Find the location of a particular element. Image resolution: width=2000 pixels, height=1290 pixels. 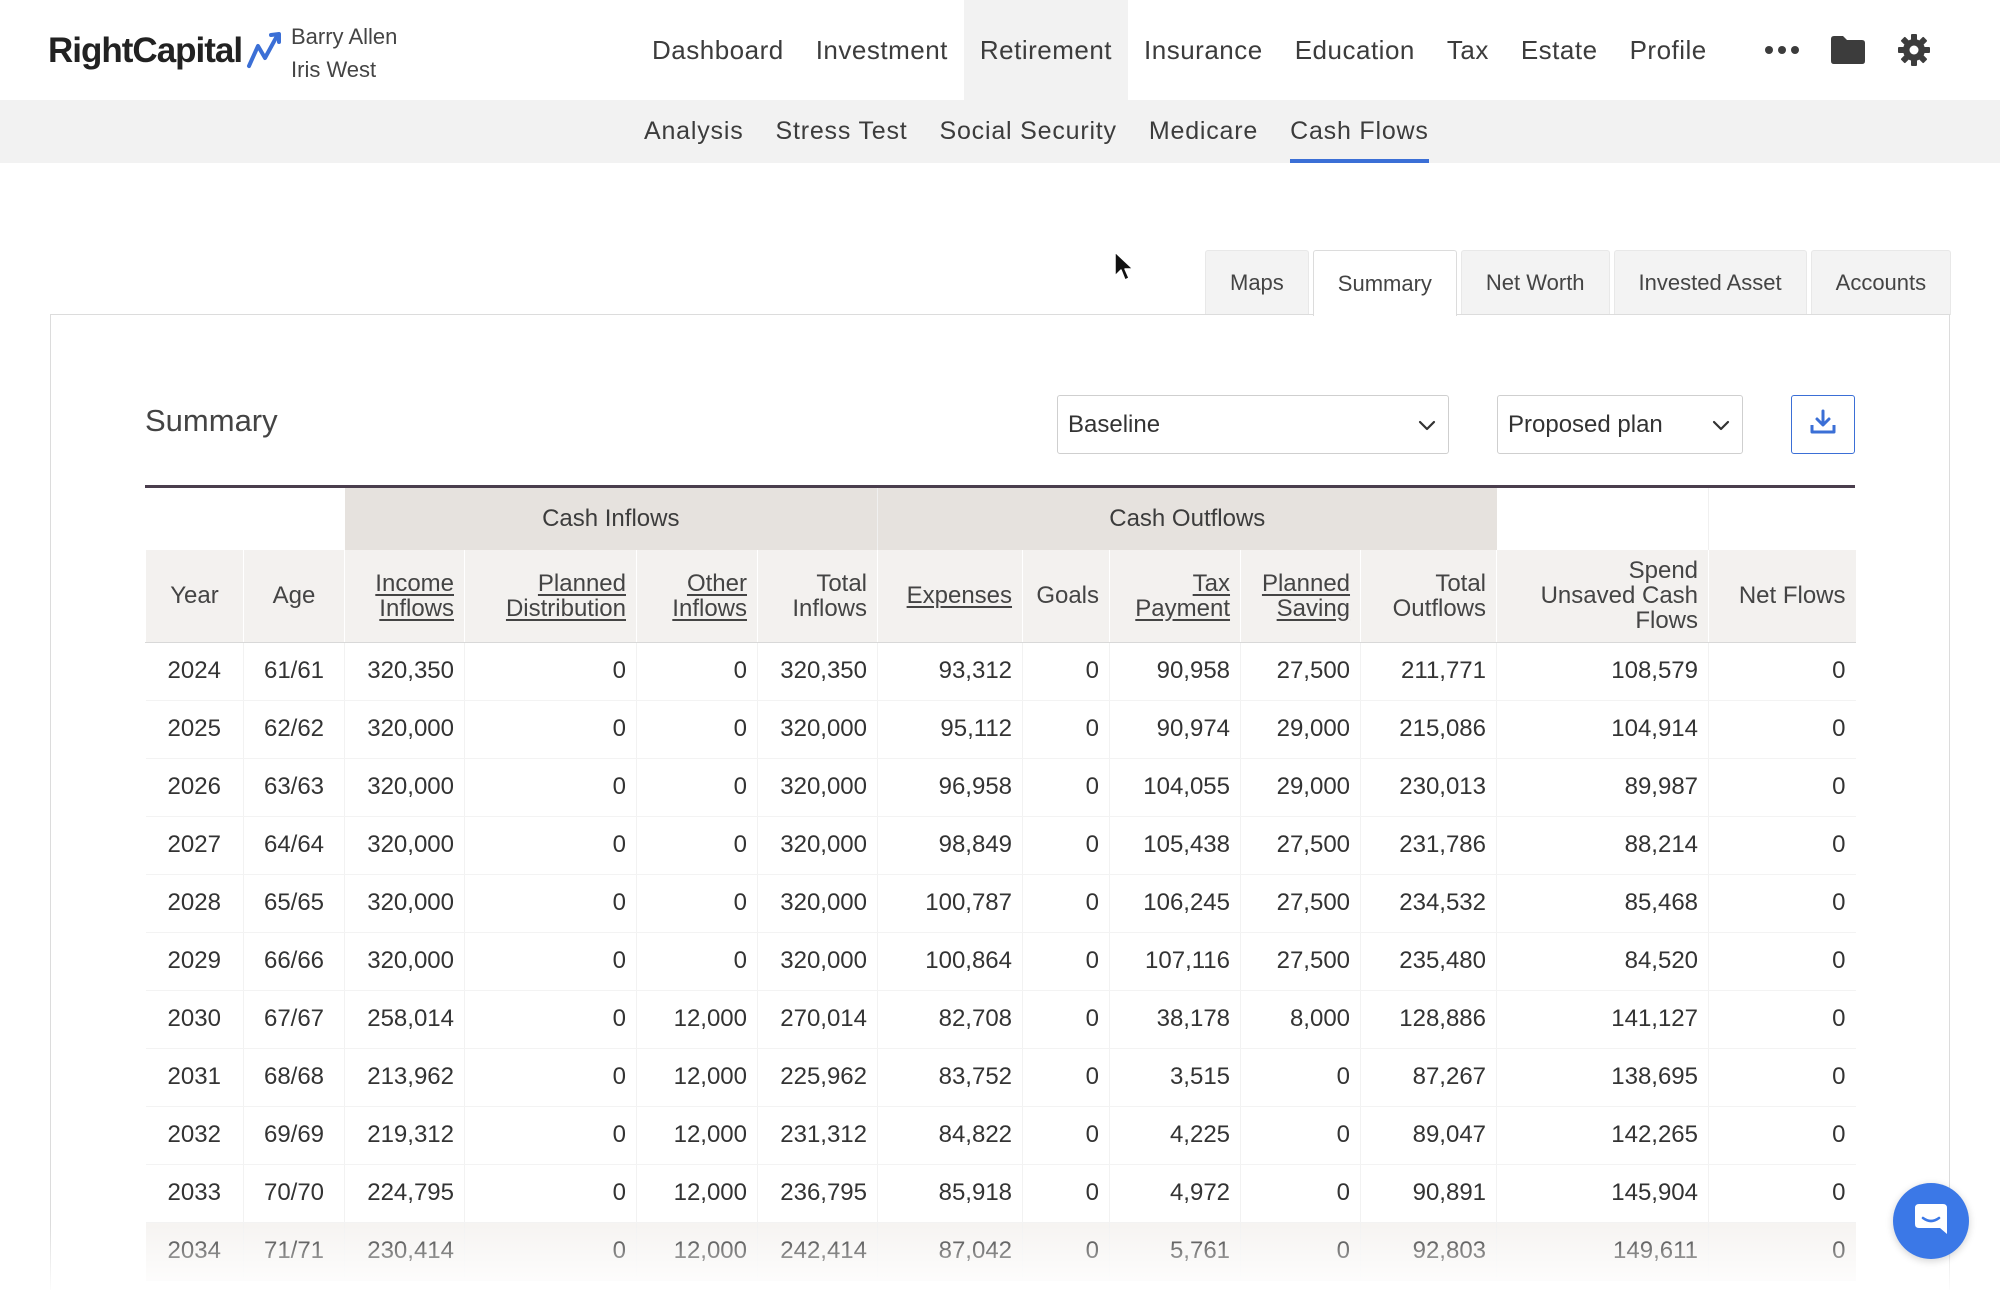

table-cell: 104,914 is located at coordinates (1602, 729).